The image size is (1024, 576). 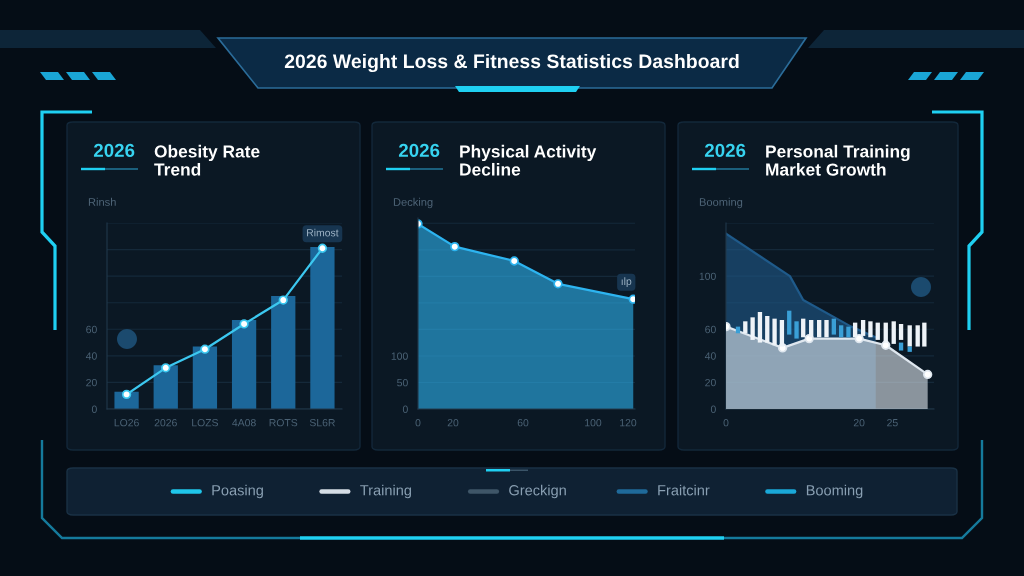 What do you see at coordinates (283, 423) in the screenshot?
I see `x-tick-label: ROTS` at bounding box center [283, 423].